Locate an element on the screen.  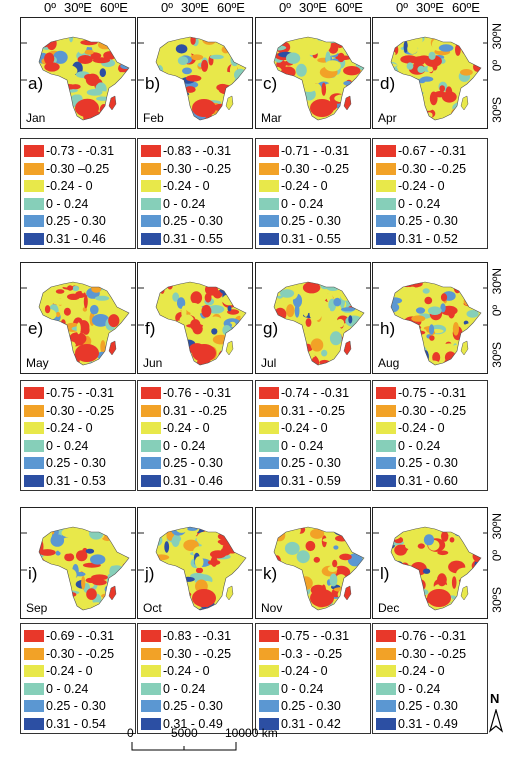
legend-entry: -0.30 - -0.25 is located at coordinates (69, 411).